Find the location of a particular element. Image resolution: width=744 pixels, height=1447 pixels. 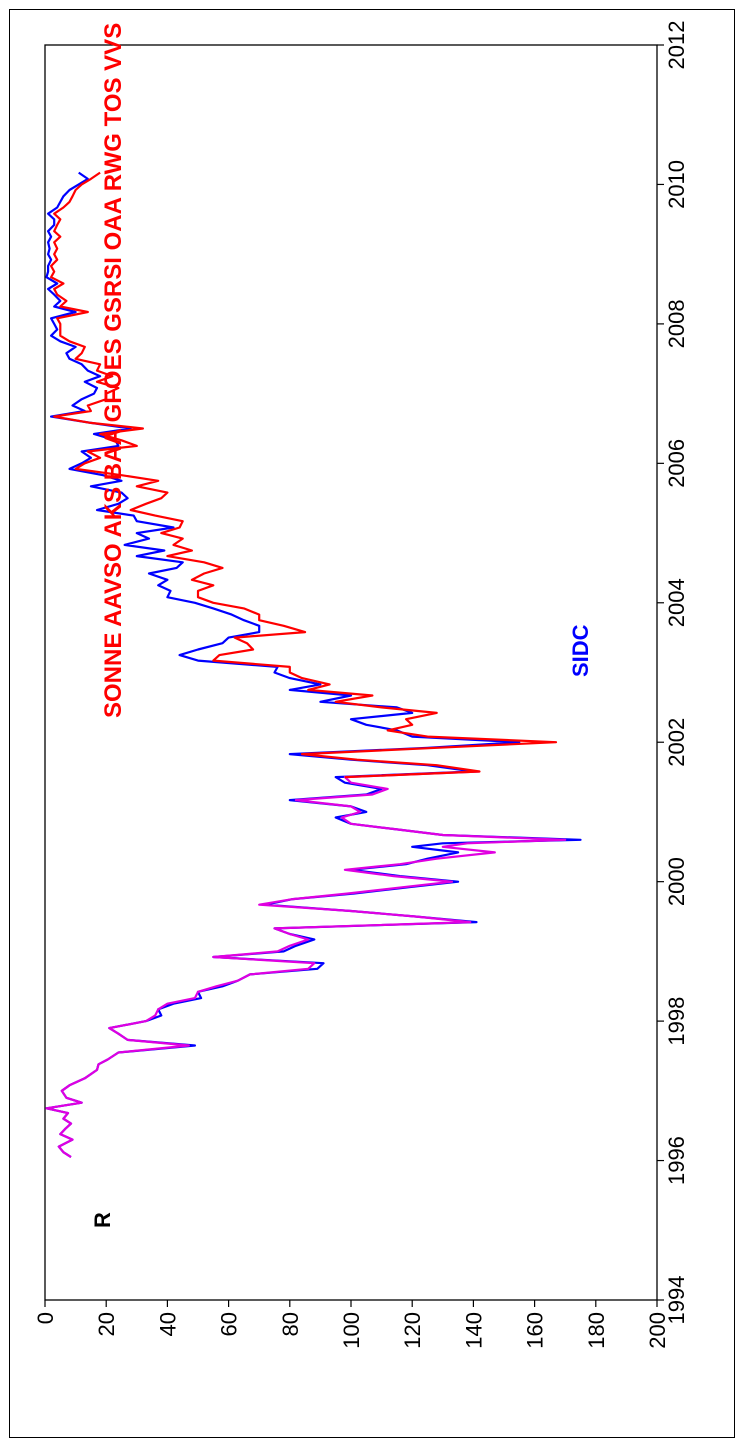

year-axis-tick-label: 1998 is located at coordinates (676, 1021).